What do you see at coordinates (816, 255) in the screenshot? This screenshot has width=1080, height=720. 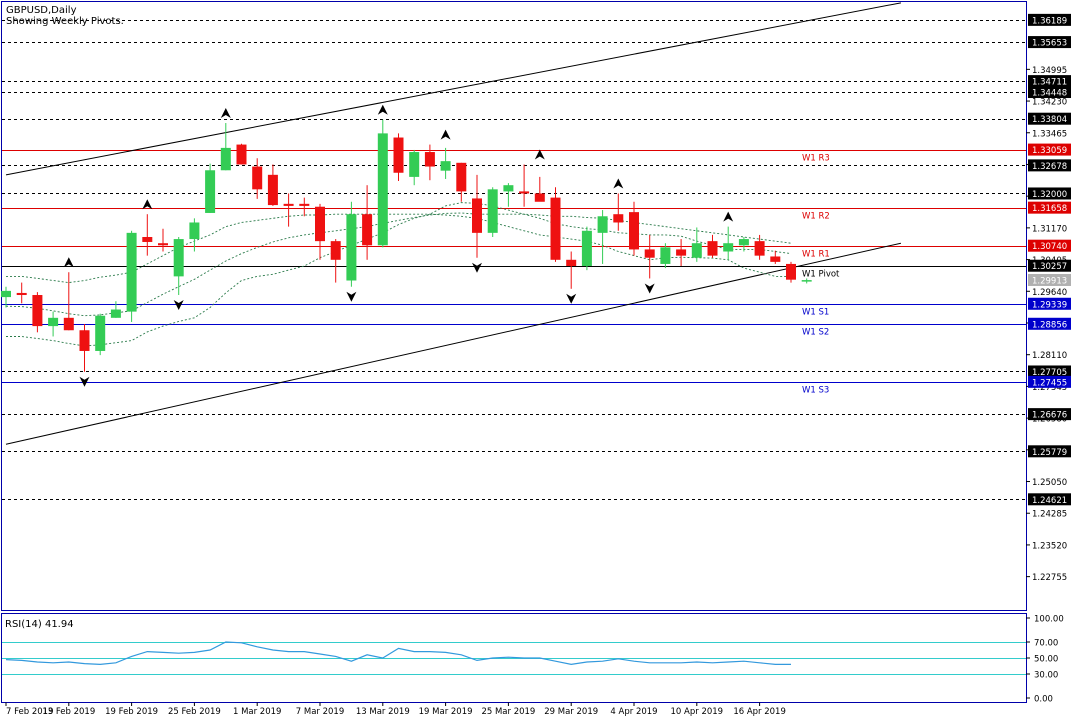 I see `pivot-line-label: W1 R1` at bounding box center [816, 255].